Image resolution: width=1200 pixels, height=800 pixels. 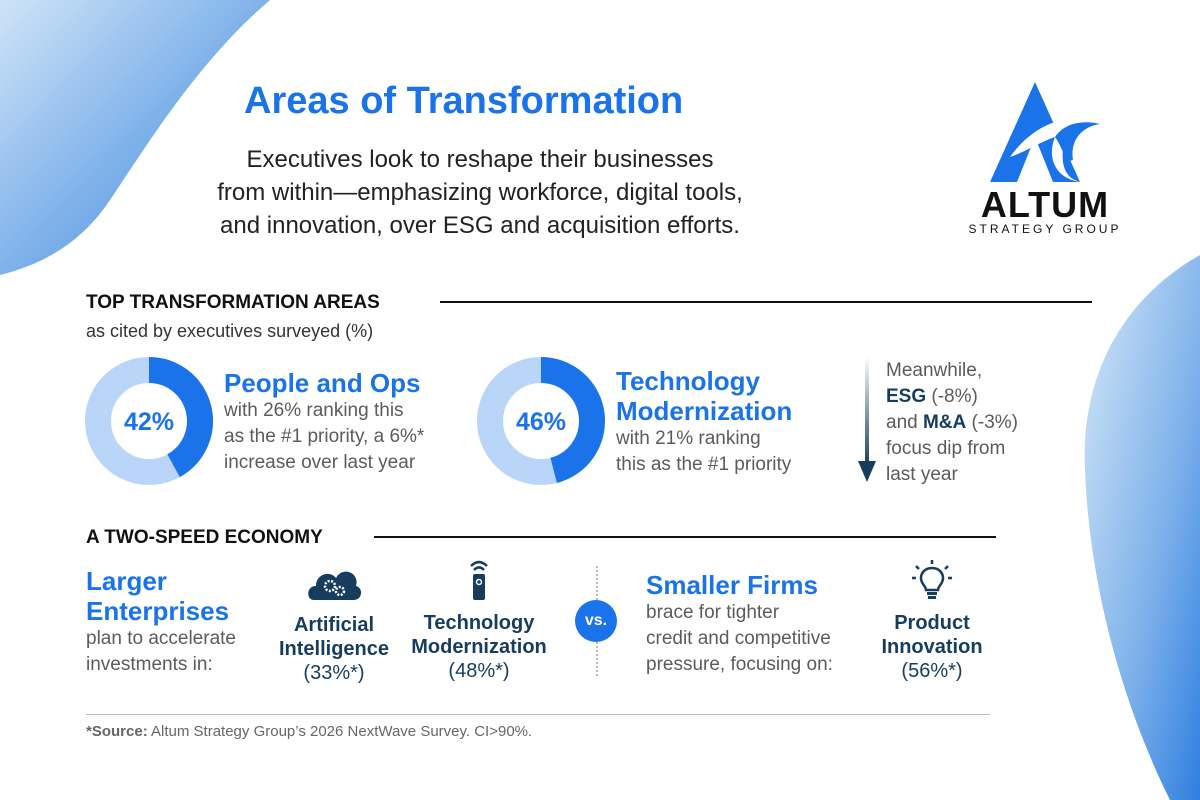 What do you see at coordinates (739, 664) in the screenshot?
I see `smaller-text: pressure, focusing on:` at bounding box center [739, 664].